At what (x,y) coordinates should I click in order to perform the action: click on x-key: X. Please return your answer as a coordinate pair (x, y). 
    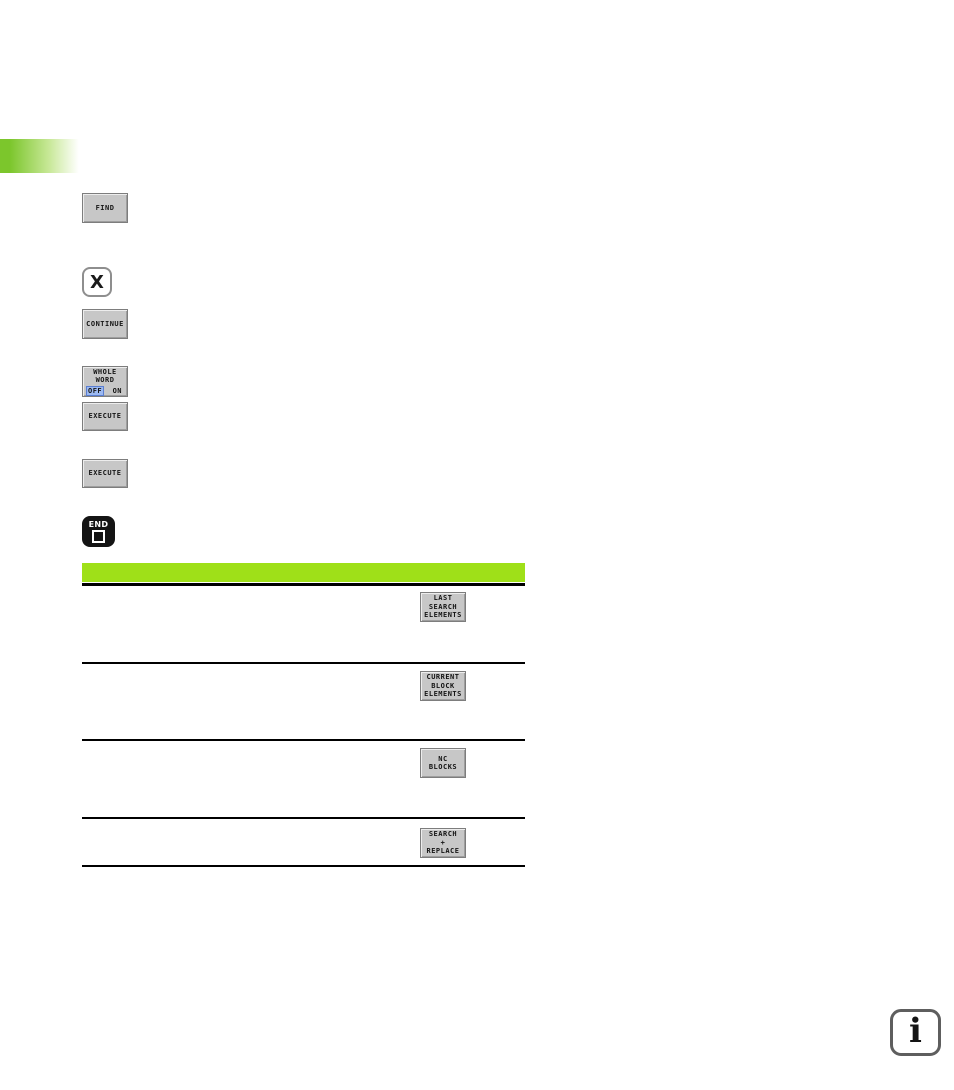
    Looking at the image, I should click on (97, 282).